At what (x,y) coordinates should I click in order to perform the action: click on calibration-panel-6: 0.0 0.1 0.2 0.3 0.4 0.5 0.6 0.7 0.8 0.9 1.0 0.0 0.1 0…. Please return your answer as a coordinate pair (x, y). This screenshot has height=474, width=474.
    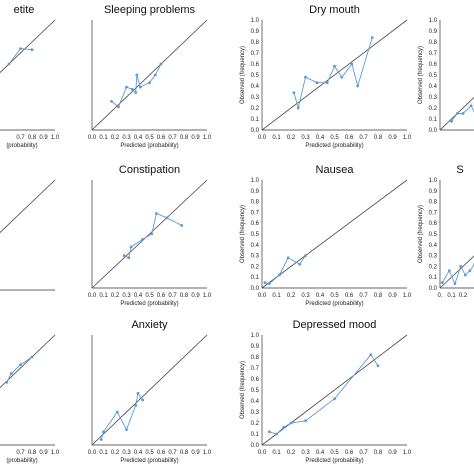
    Looking at the image, I should click on (326, 235).